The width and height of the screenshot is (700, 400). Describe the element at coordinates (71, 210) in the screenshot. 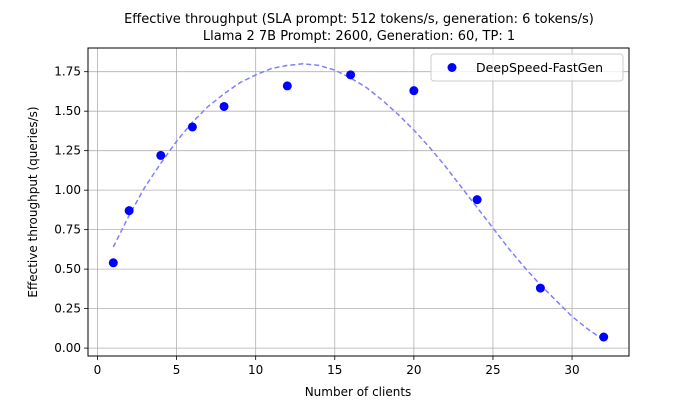

I see `y-axis-ticks: 0.00 0.25 0.50 0.75 1.00 1.25 1.50 1.75` at that location.